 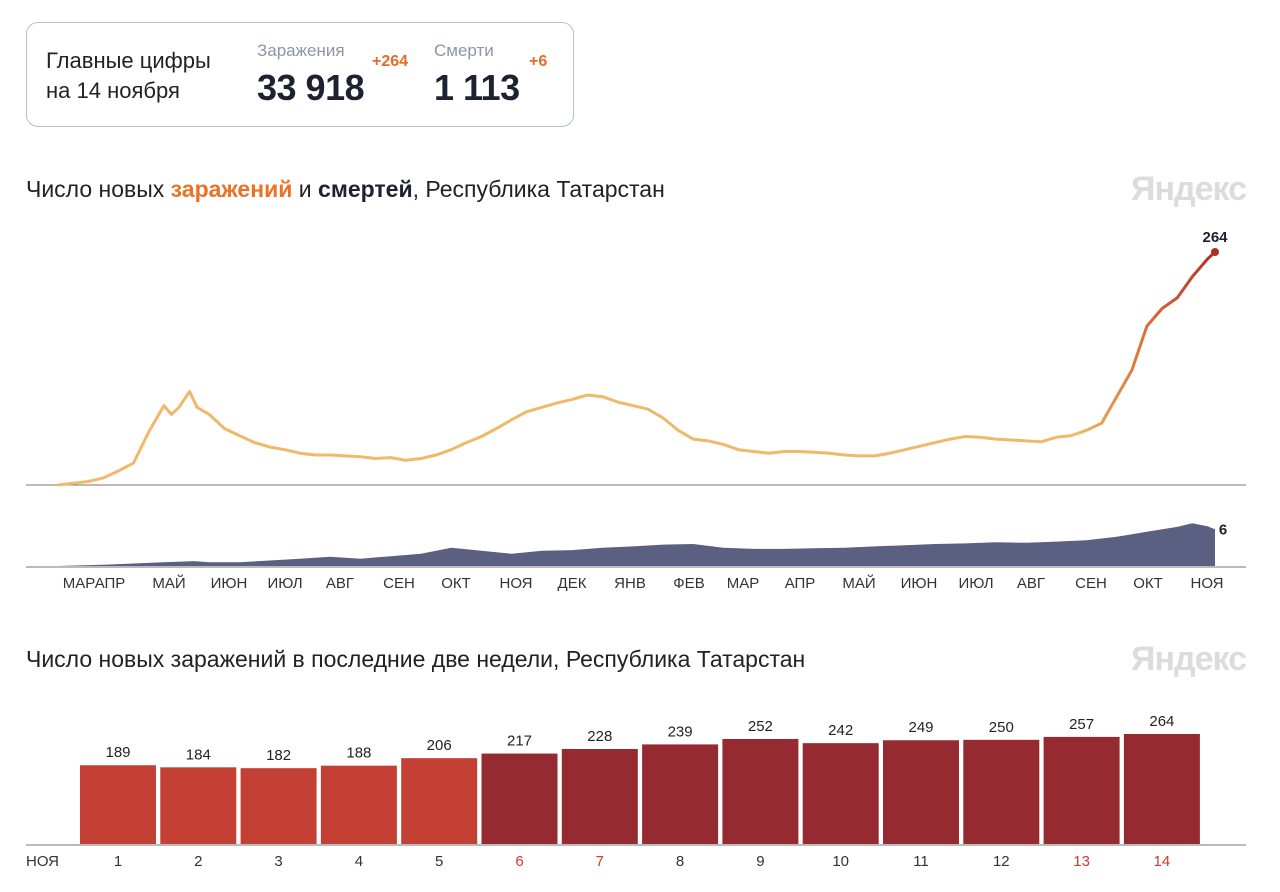 I want to click on chart1-title-infections: заражений, so click(x=231, y=189).